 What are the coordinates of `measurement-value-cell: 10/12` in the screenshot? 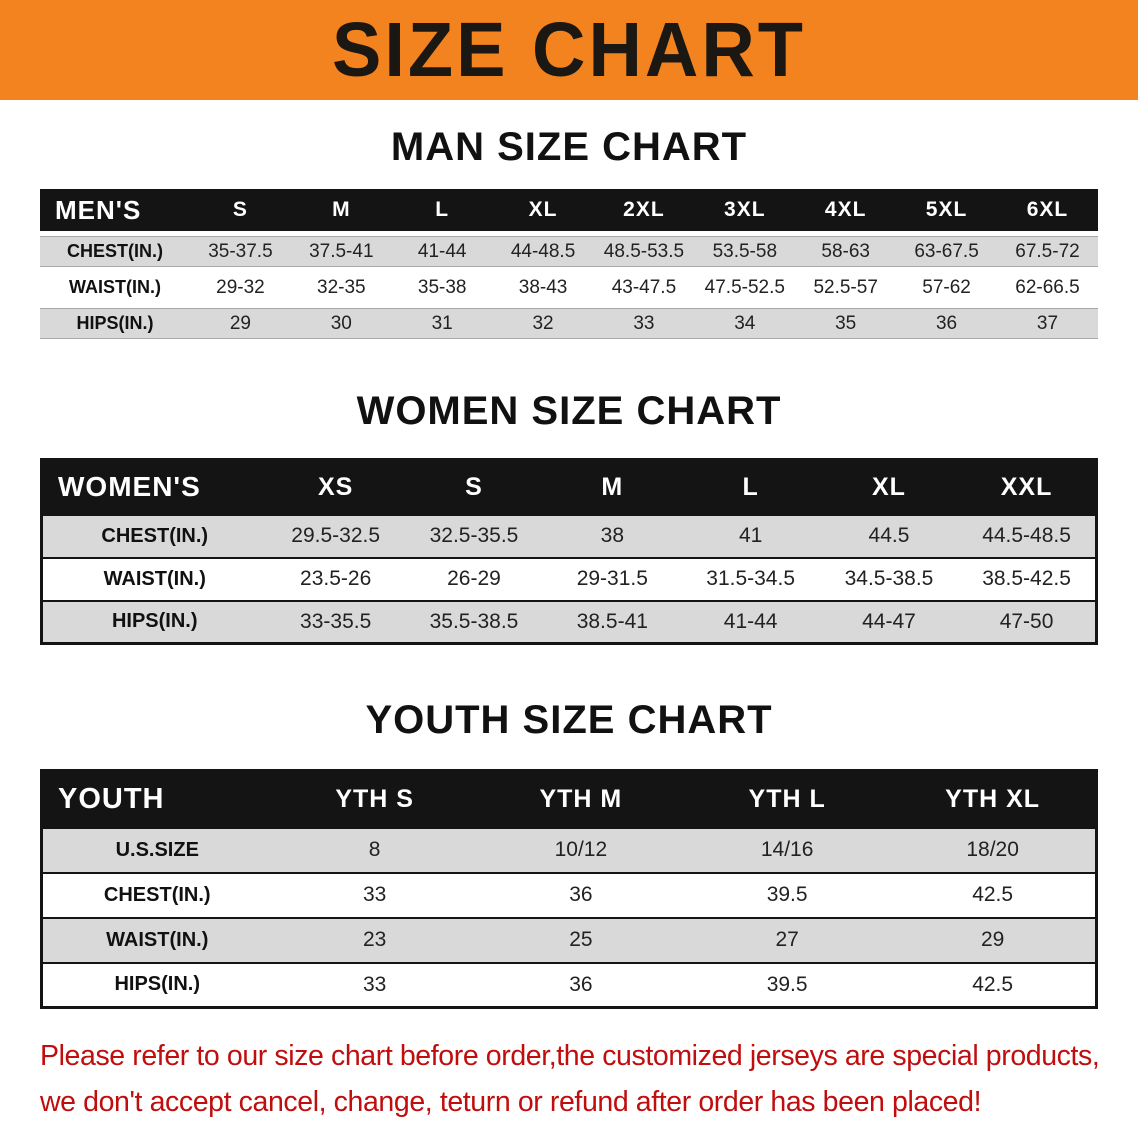 It's located at (580, 849).